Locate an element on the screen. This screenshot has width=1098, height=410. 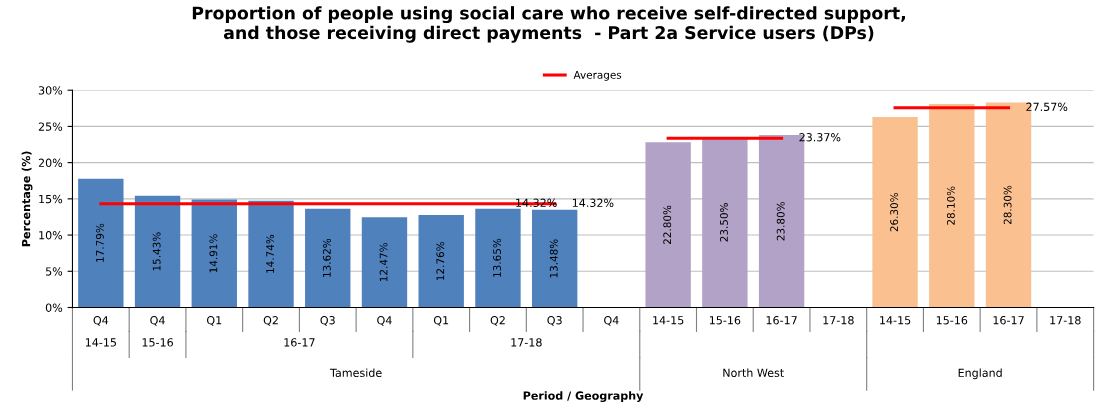
data-label: 12.76% is located at coordinates (440, 261).